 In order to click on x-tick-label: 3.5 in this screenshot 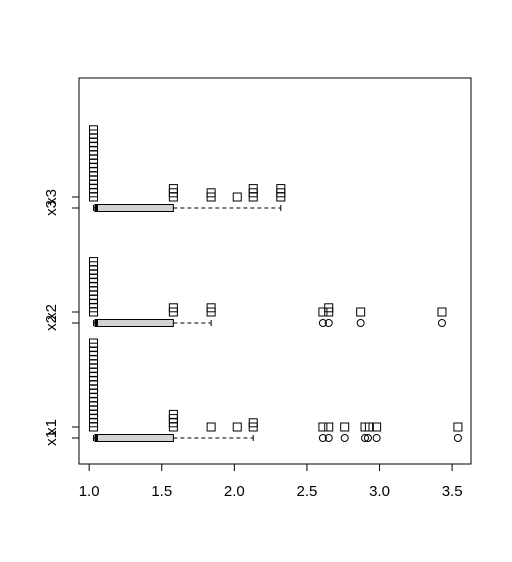, I will do `click(452, 491)`.